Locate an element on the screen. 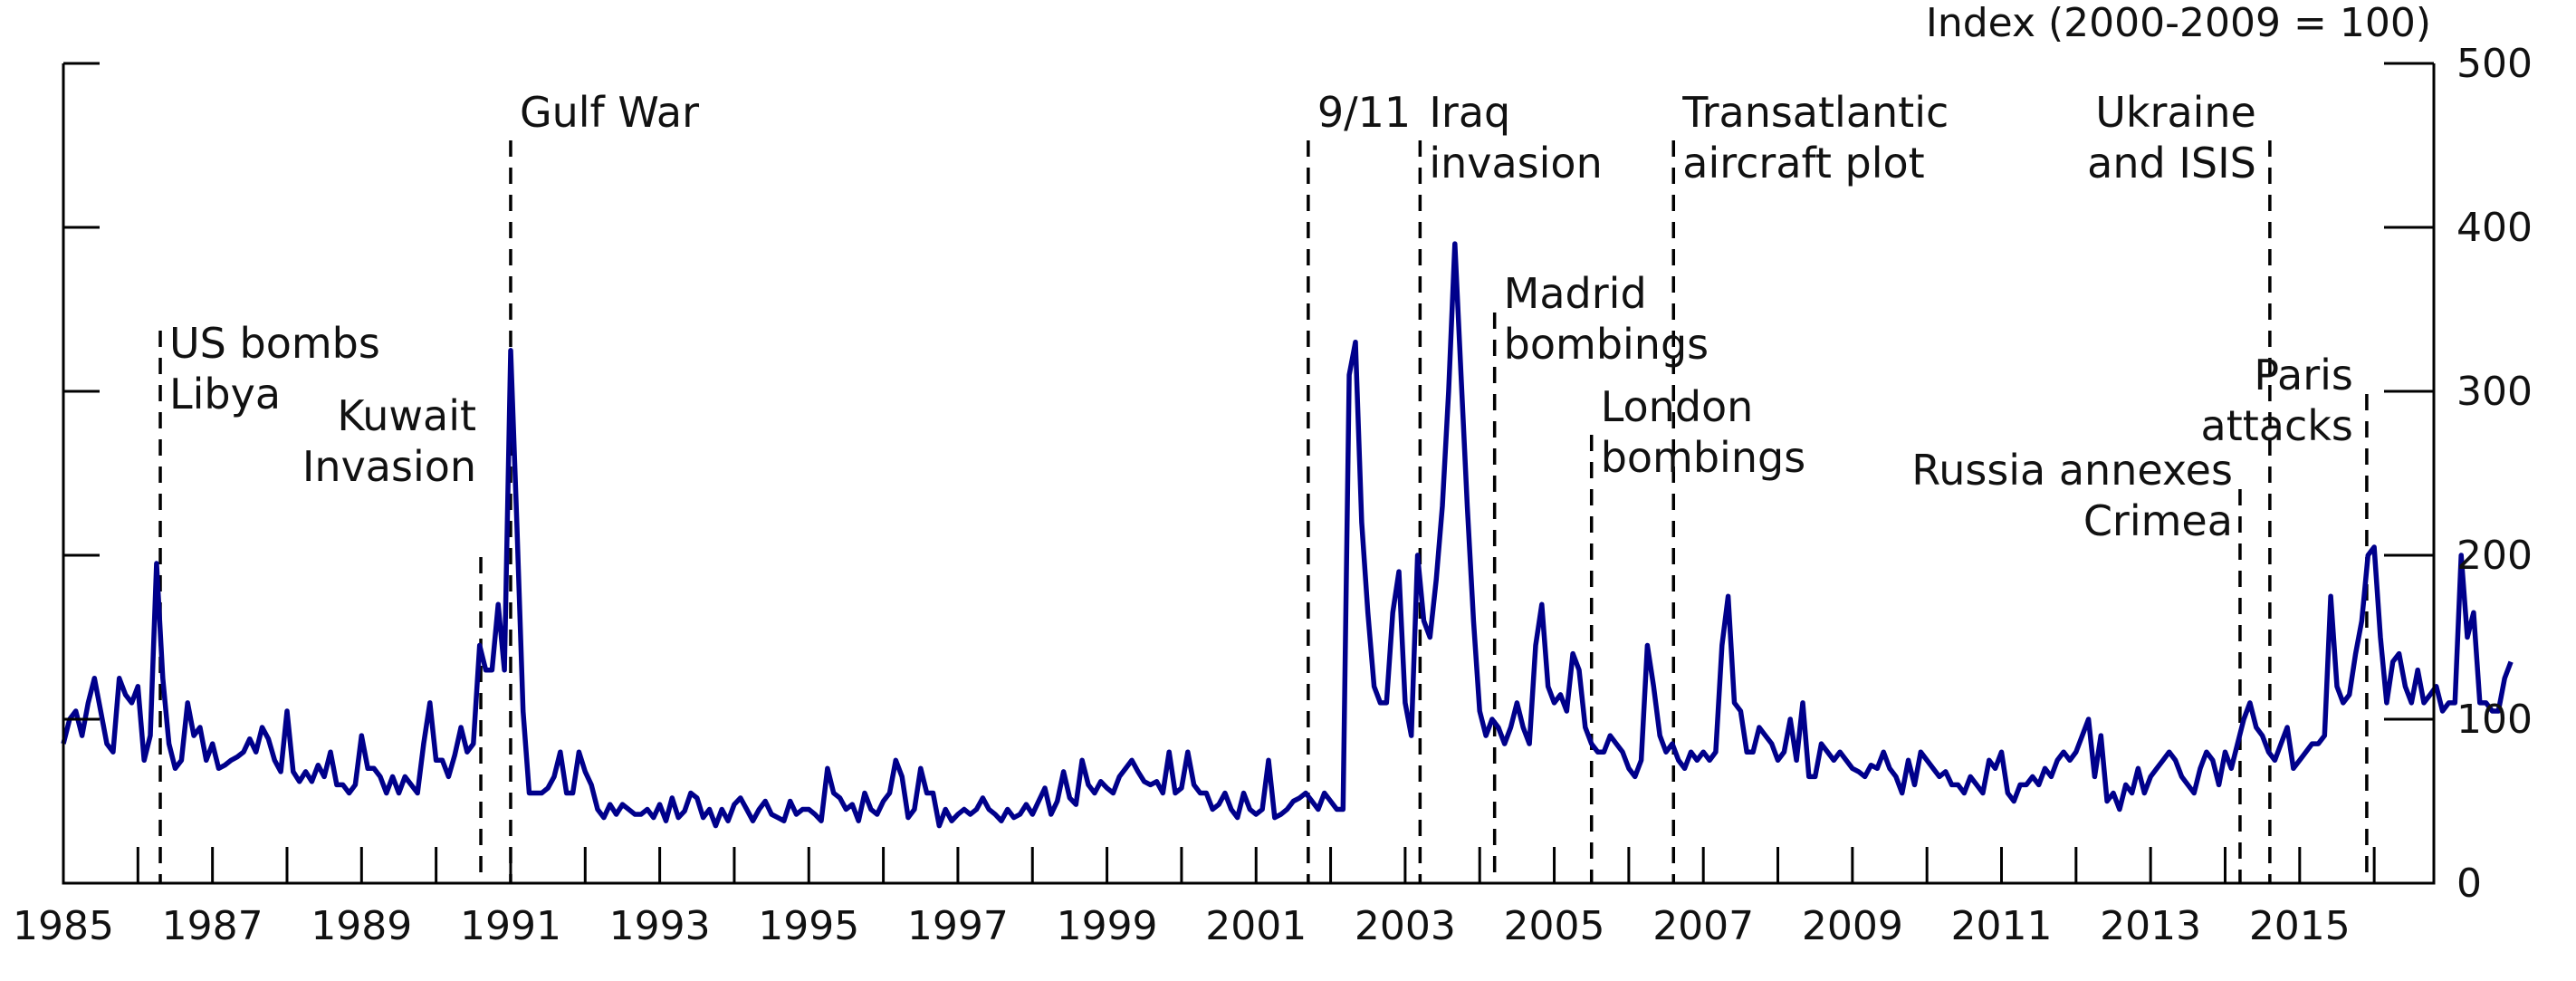  x-tick-label: 1985 is located at coordinates (63, 926).